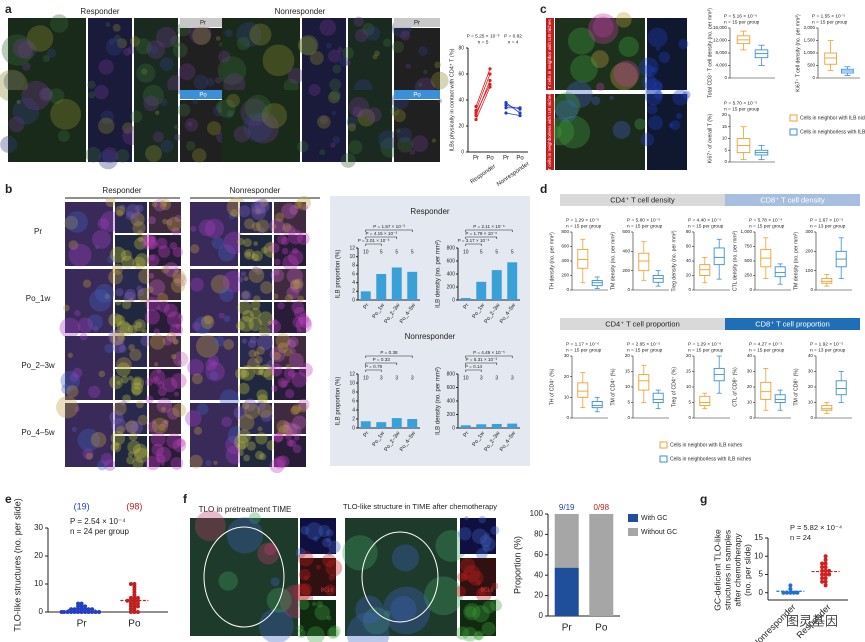 The image size is (865, 642). What do you see at coordinates (722, 52) in the screenshot?
I see `y-tick-label: 8,000` at bounding box center [722, 52].